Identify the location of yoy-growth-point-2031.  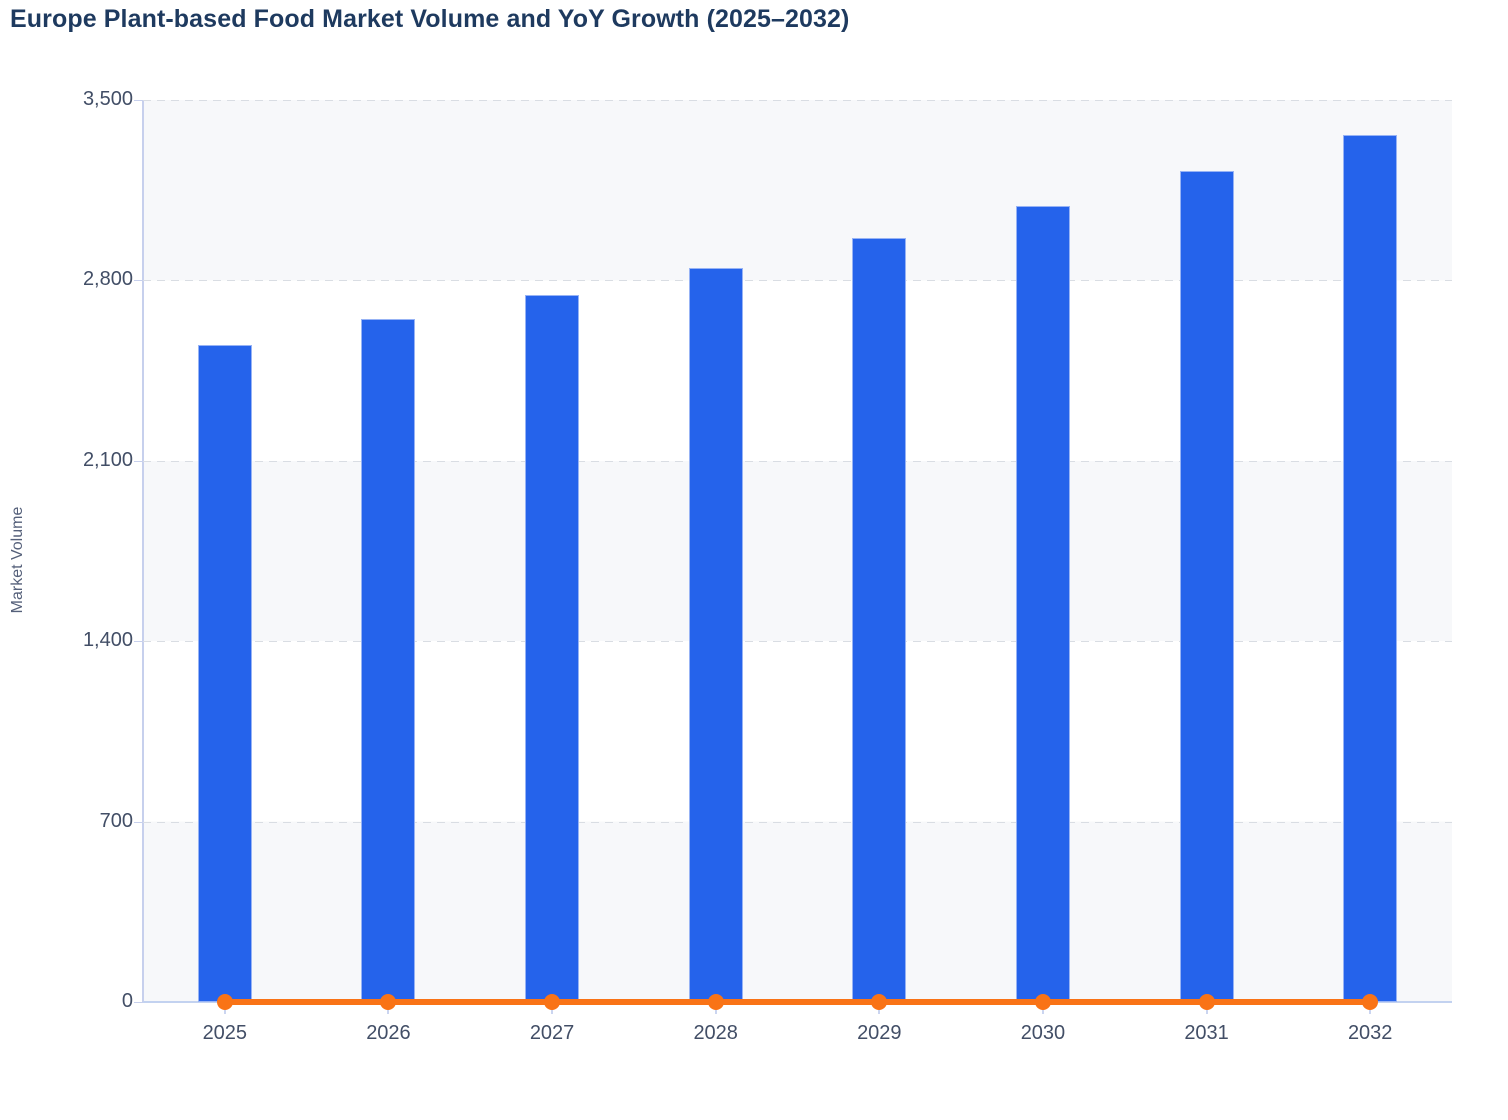
(1206, 1002).